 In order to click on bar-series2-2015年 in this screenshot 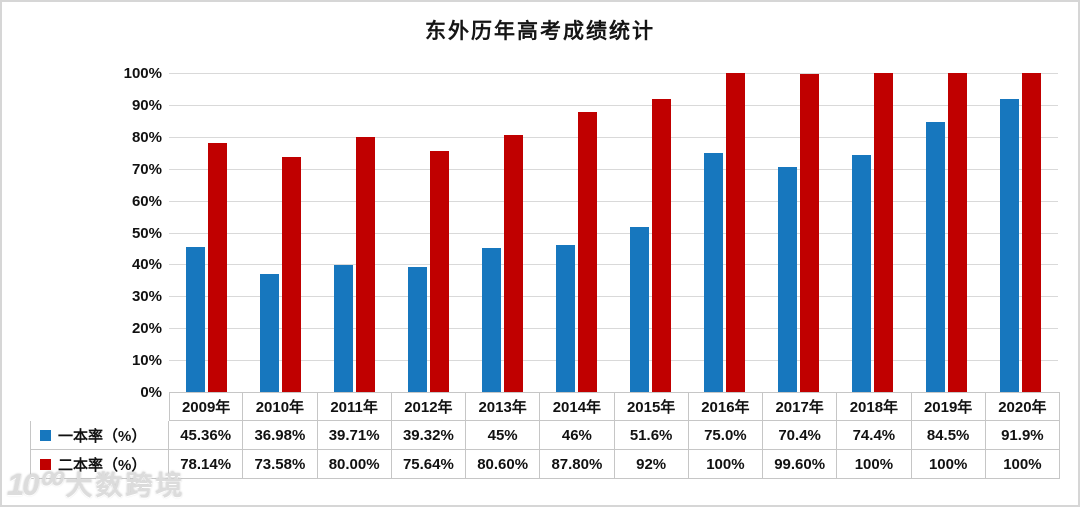, I will do `click(661, 245)`.